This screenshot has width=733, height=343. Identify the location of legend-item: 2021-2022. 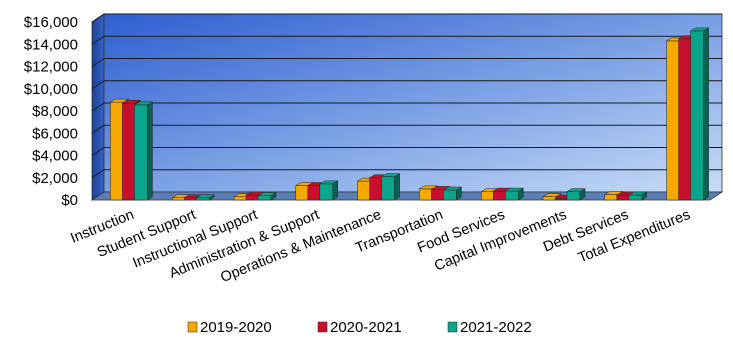
(489, 327).